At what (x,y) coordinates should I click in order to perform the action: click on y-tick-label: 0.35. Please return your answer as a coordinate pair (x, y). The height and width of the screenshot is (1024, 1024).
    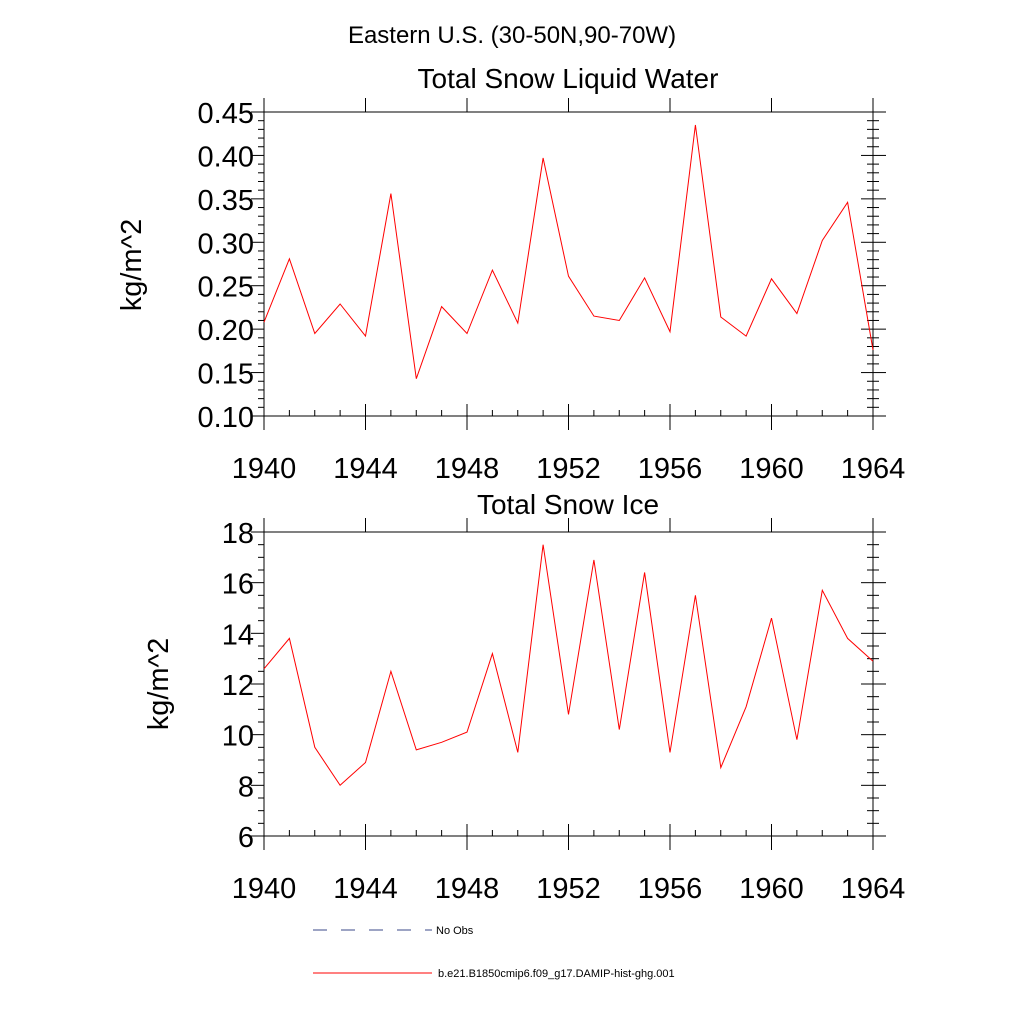
    Looking at the image, I should click on (226, 201).